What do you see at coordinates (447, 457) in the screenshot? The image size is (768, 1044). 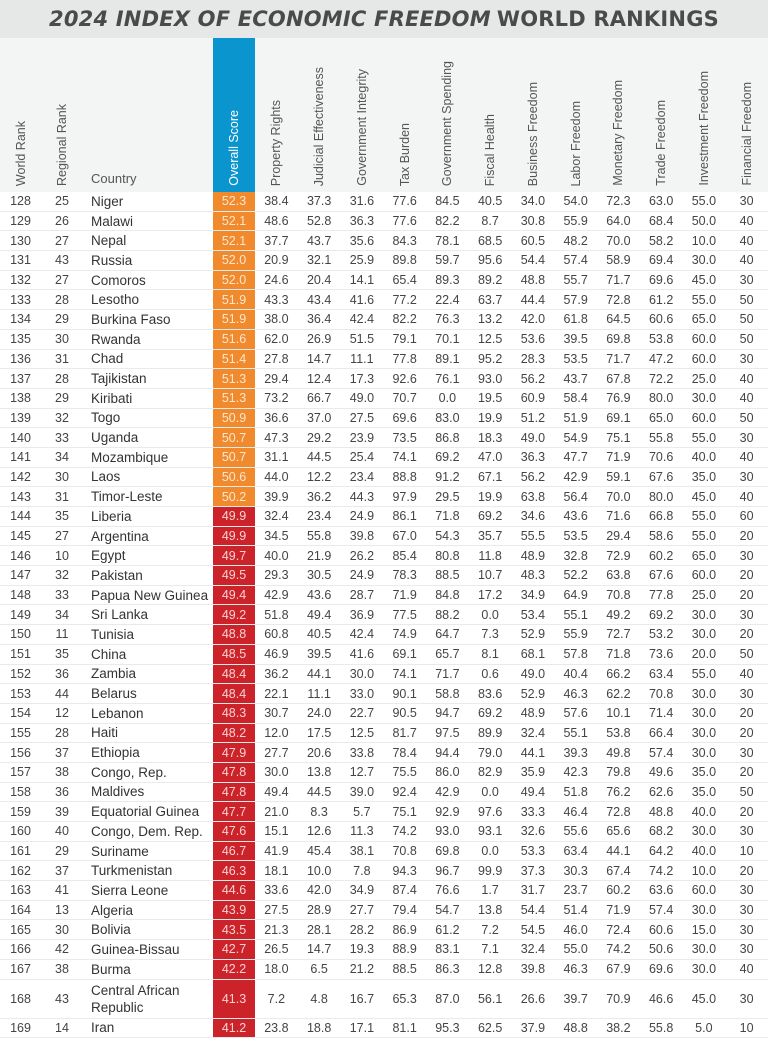 I see `cell-government-spending: 69.2` at bounding box center [447, 457].